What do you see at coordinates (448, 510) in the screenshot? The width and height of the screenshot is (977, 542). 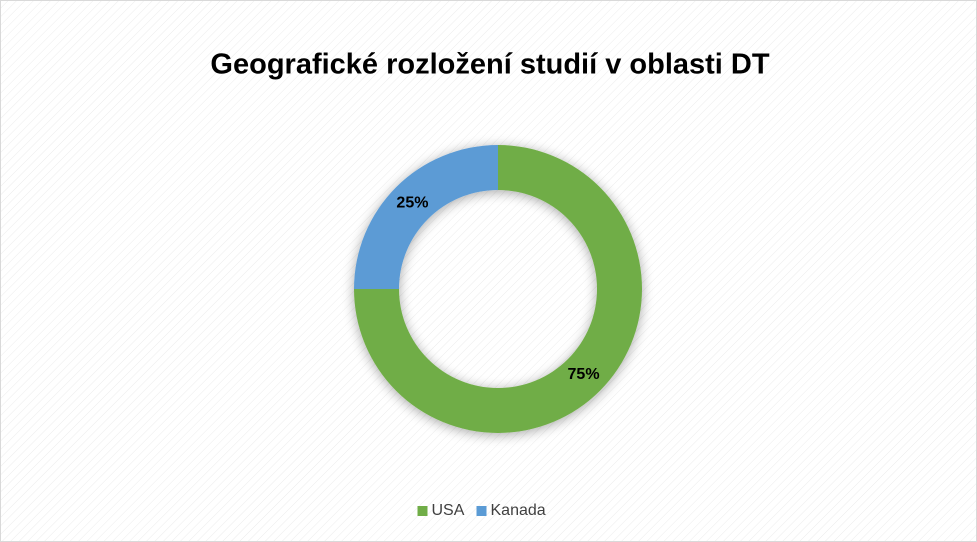 I see `legend-label: USA` at bounding box center [448, 510].